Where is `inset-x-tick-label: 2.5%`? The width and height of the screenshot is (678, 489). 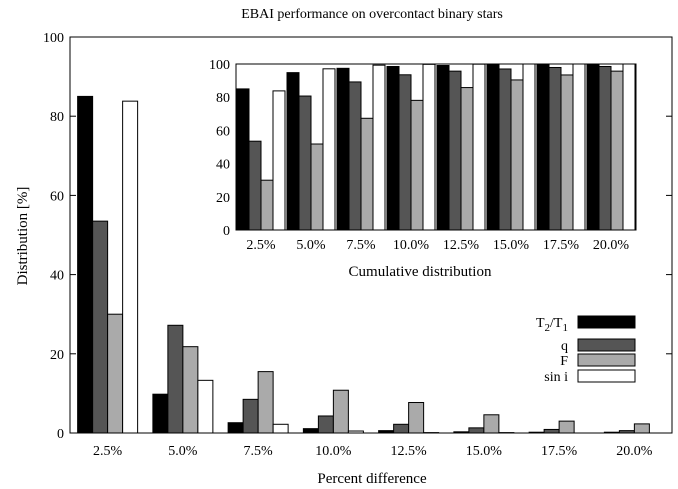
inset-x-tick-label: 2.5% is located at coordinates (261, 245).